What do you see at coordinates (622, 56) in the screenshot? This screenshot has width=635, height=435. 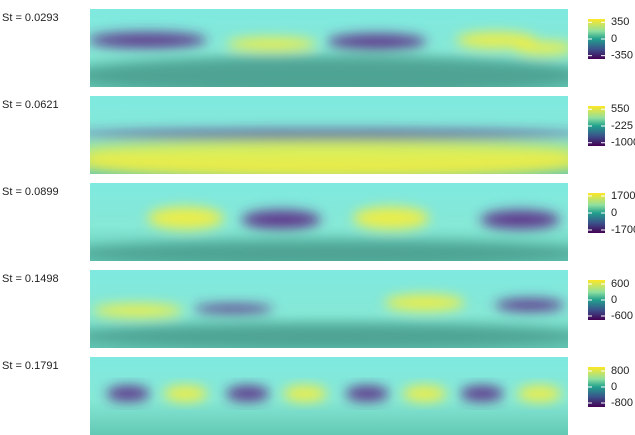 I see `colorbar-tick-label: -350` at bounding box center [622, 56].